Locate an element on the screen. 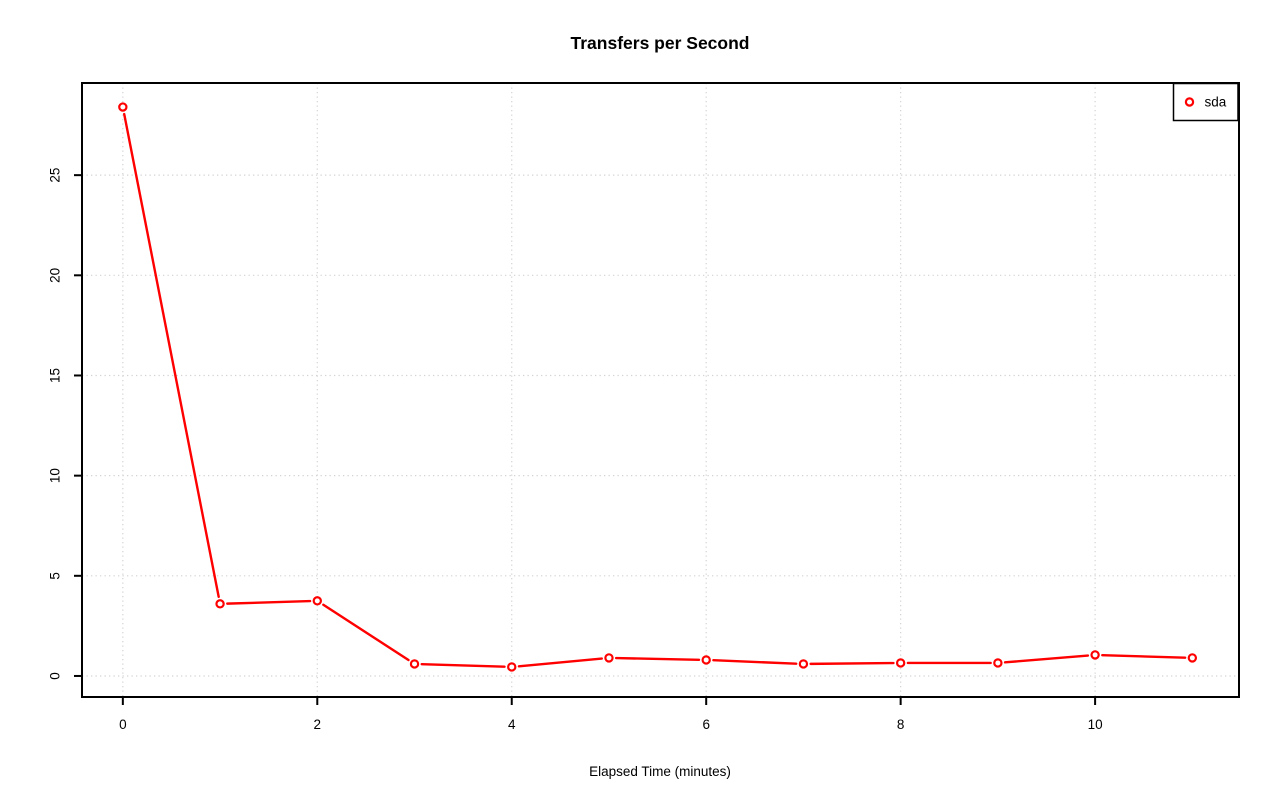  y-tick-label: 15 is located at coordinates (55, 375).